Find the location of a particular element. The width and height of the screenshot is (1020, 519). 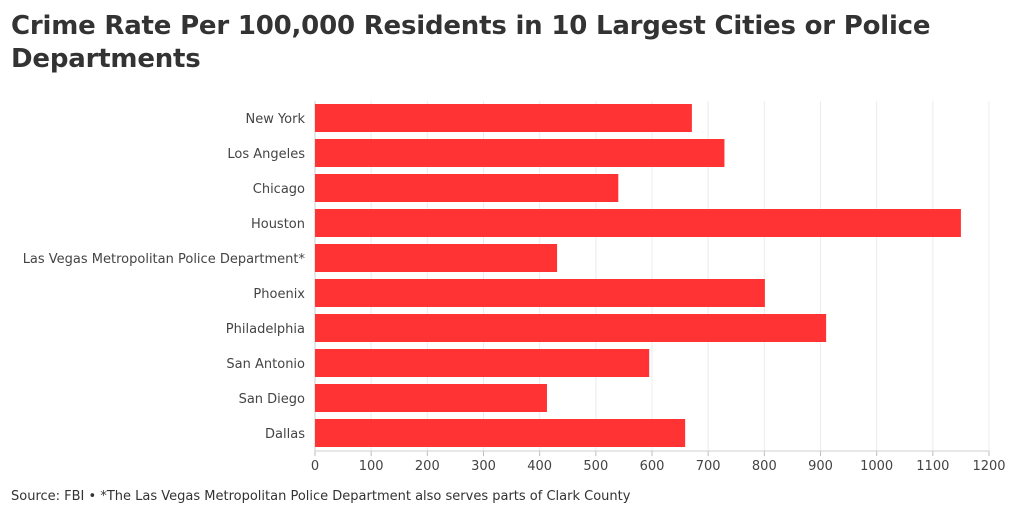

category-label: Philadelphia is located at coordinates (265, 329).